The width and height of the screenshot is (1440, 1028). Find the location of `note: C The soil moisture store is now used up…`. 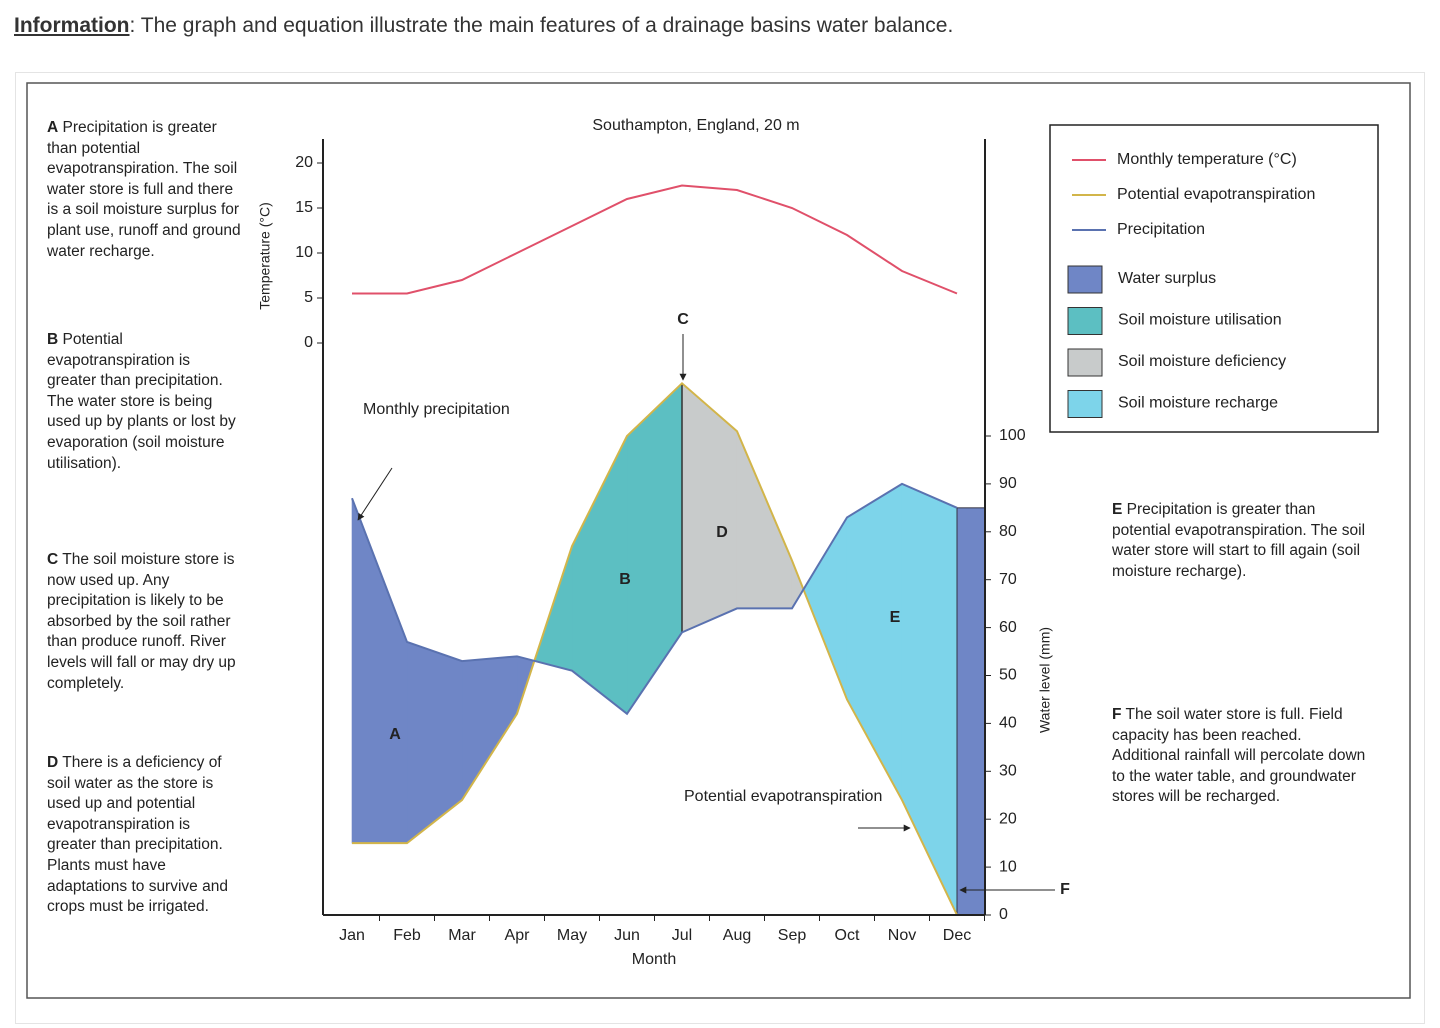

note: C The soil moisture store is now used up… is located at coordinates (144, 622).